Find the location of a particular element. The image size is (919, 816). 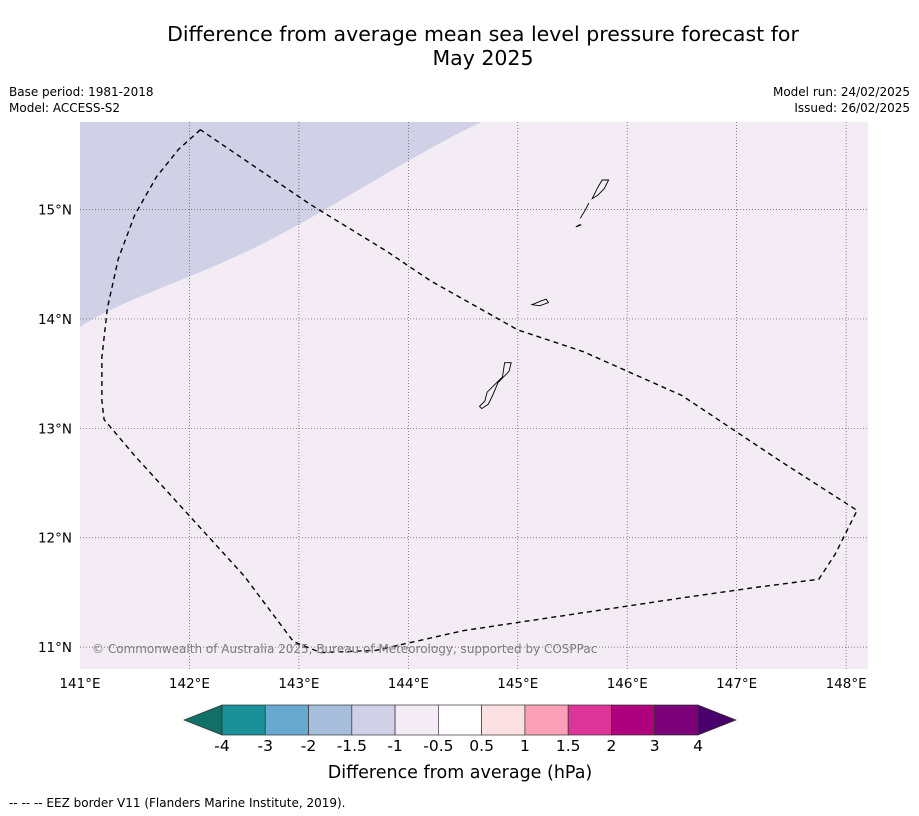

colorbar: -4 -3 -2 -1.5 -1 -0.5 0.5 1 1.5 2 3 4 is located at coordinates (460, 729).